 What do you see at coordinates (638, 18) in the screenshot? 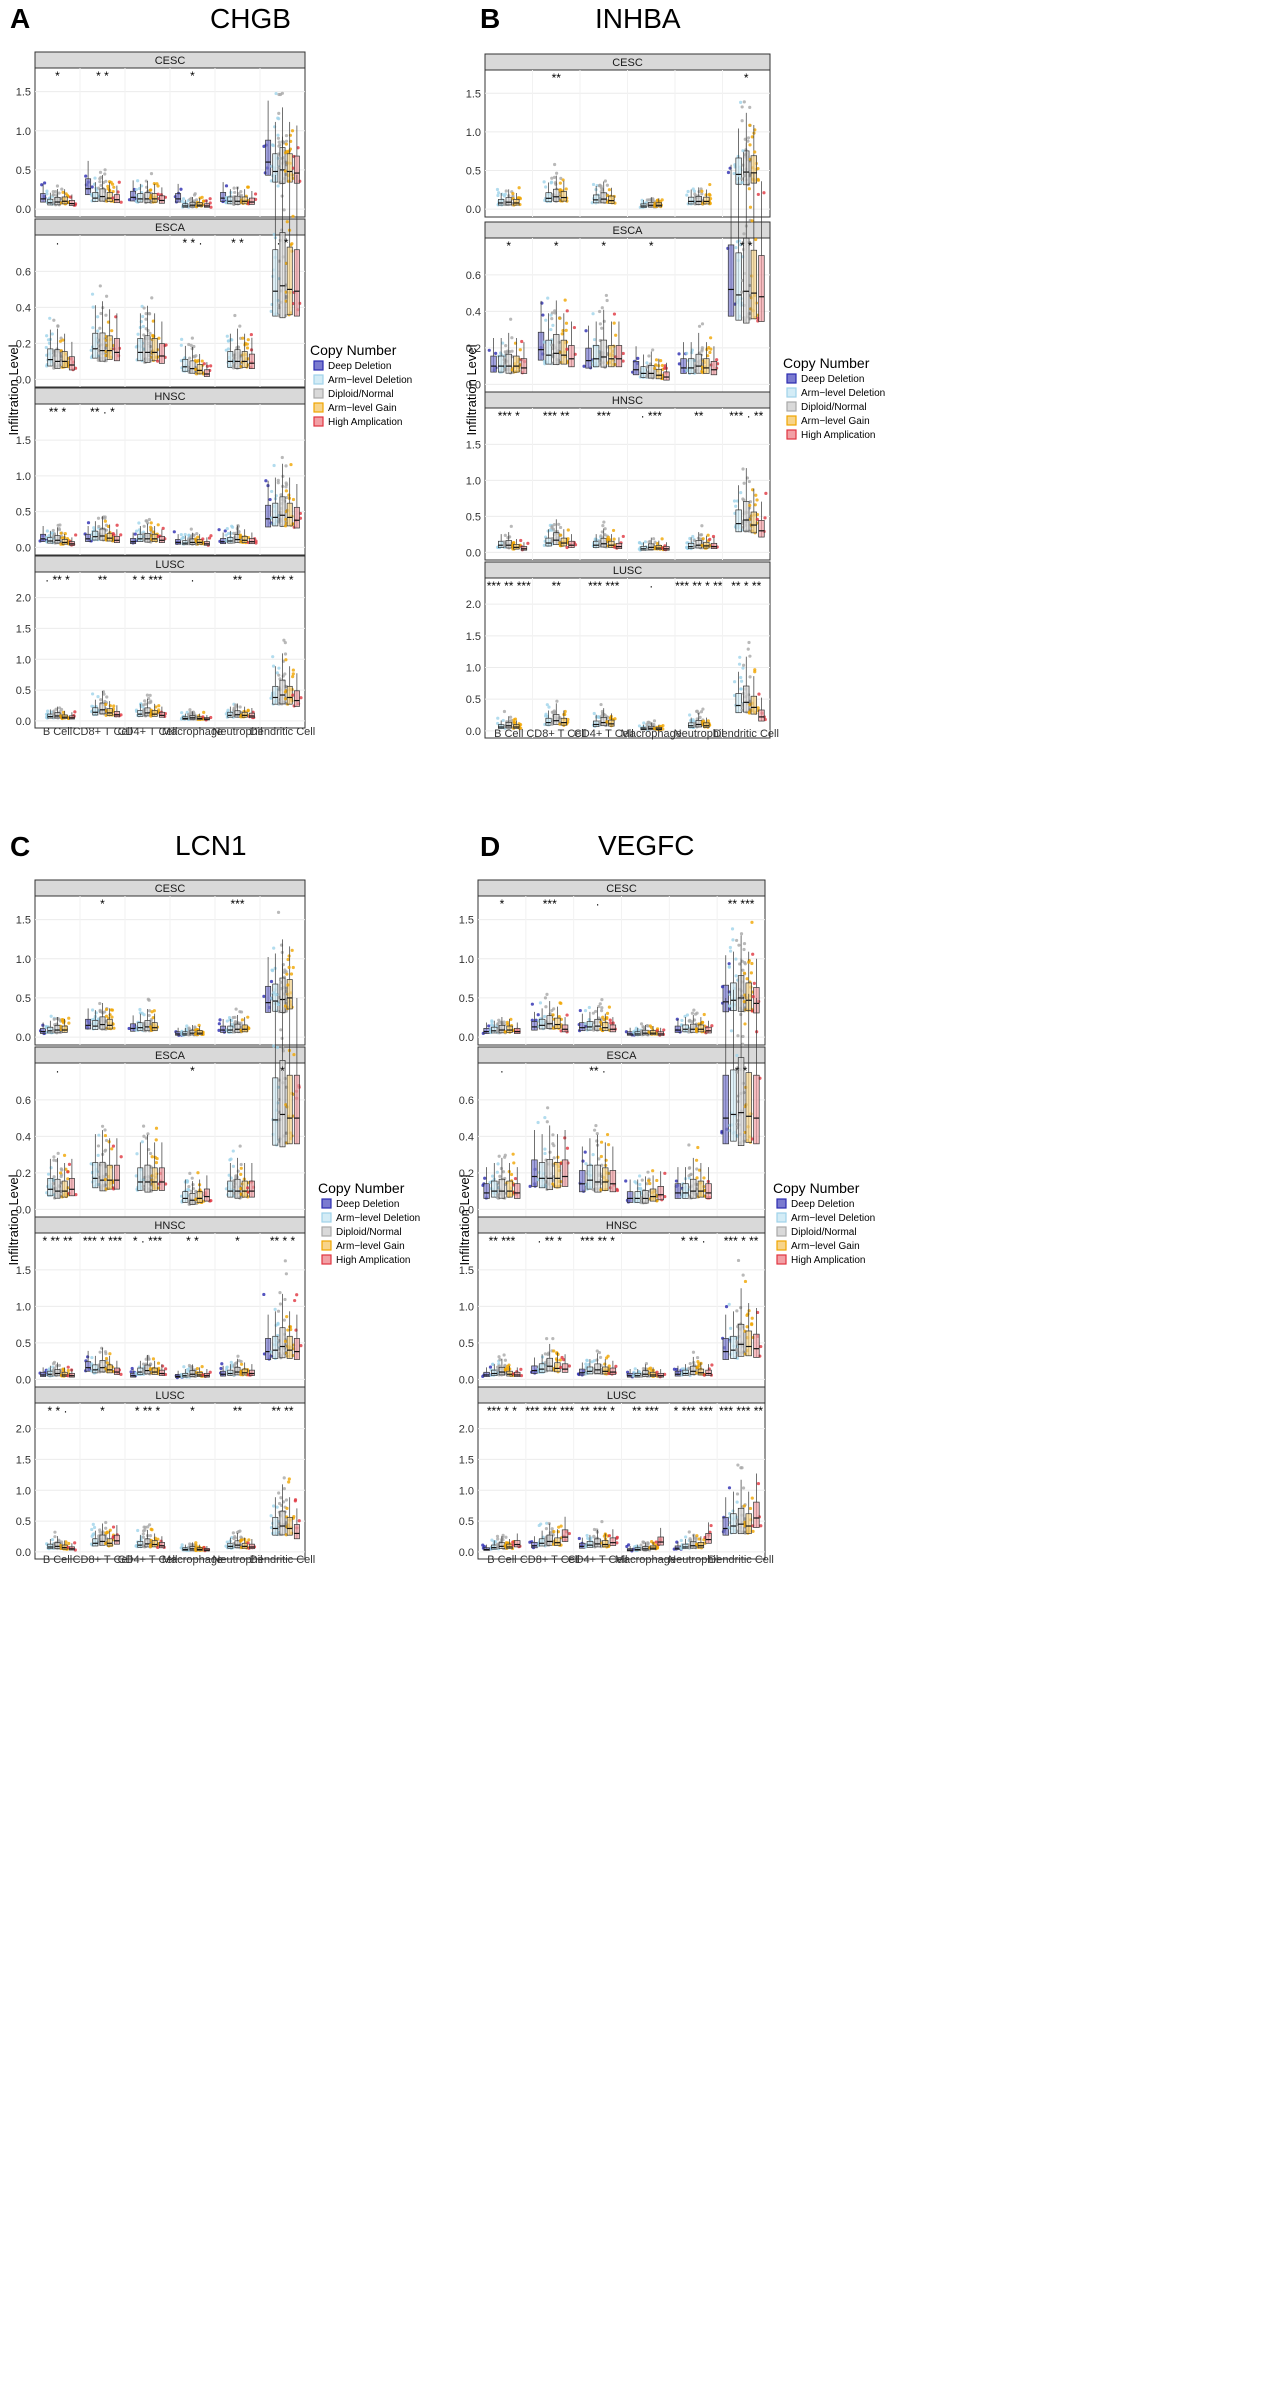
I see `gene-title: INHBA` at bounding box center [638, 18].